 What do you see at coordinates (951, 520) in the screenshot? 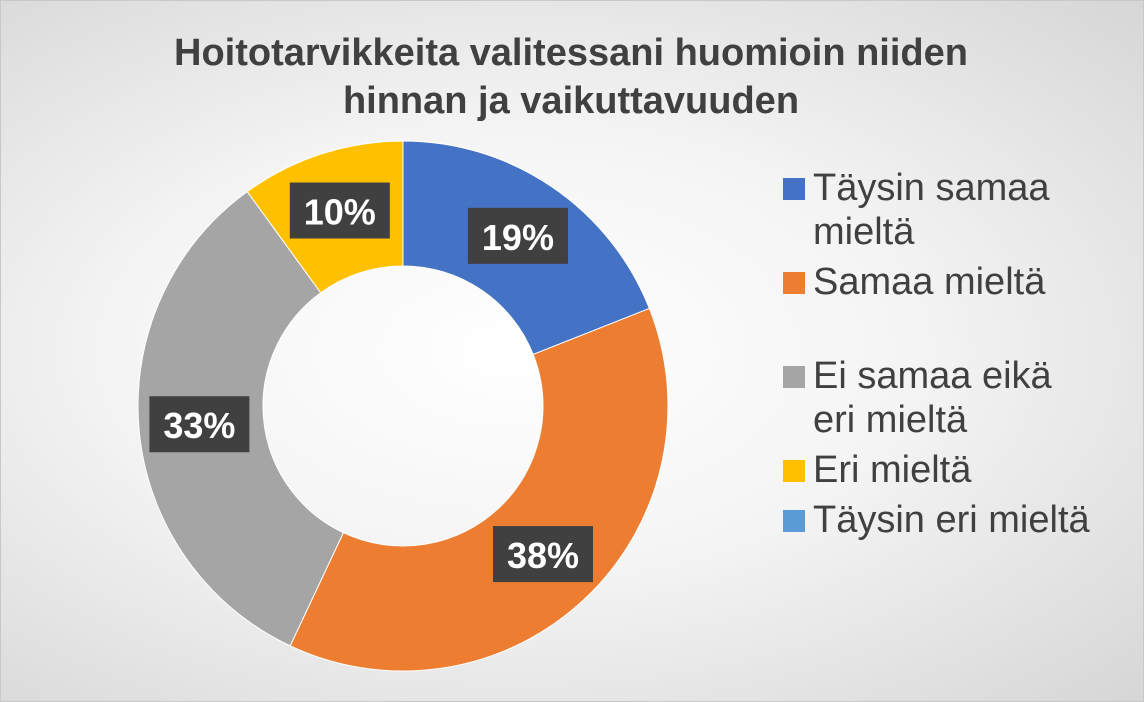
I see `legend-label: Täysin eri mieltä` at bounding box center [951, 520].